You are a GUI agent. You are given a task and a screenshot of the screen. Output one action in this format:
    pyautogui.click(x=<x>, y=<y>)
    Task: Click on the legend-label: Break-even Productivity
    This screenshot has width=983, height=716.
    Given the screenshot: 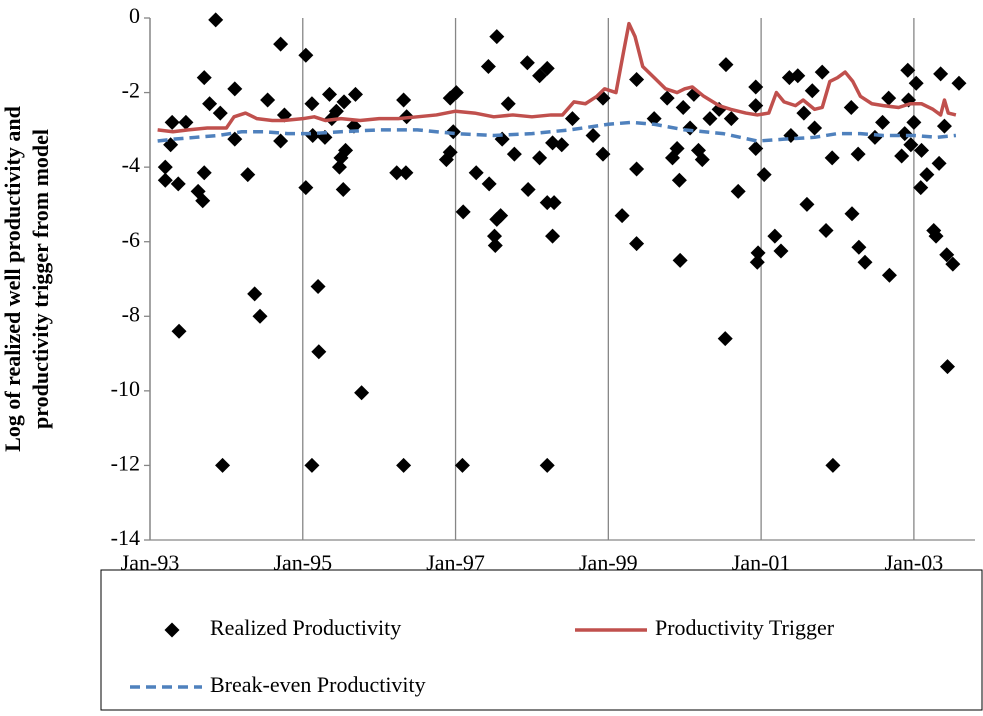 What is the action you would take?
    pyautogui.click(x=318, y=684)
    